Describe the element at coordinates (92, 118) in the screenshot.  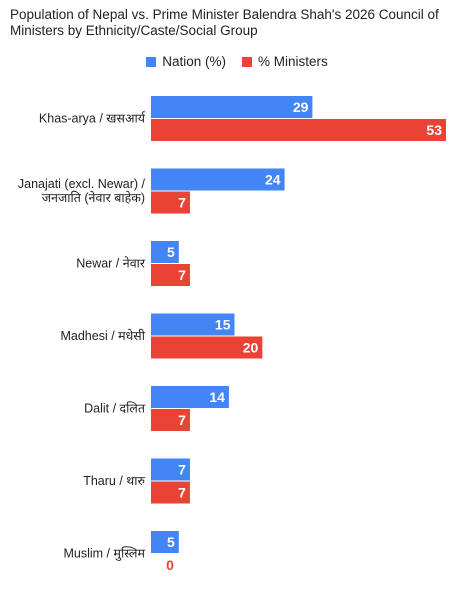
I see `category-label: Khas-arya / खसआर्य` at that location.